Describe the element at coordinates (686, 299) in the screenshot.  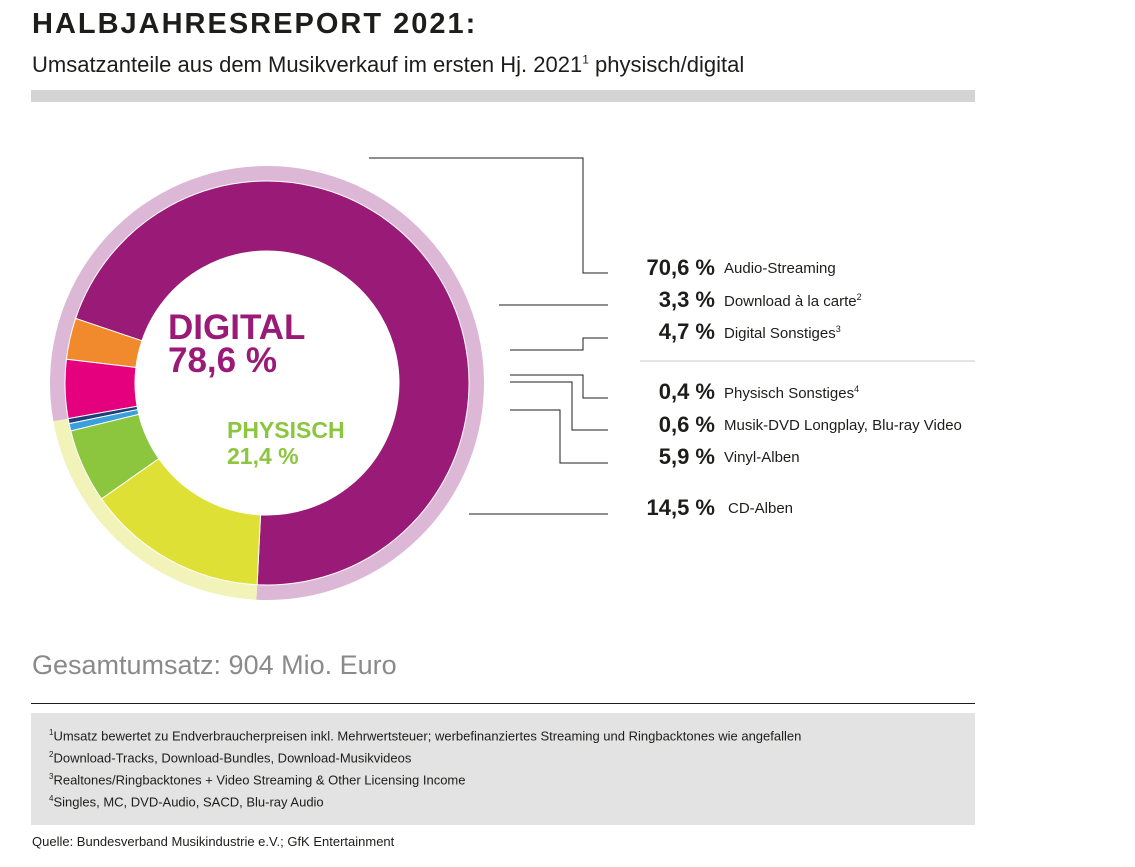
I see `slice-value-label: 3,3 %` at that location.